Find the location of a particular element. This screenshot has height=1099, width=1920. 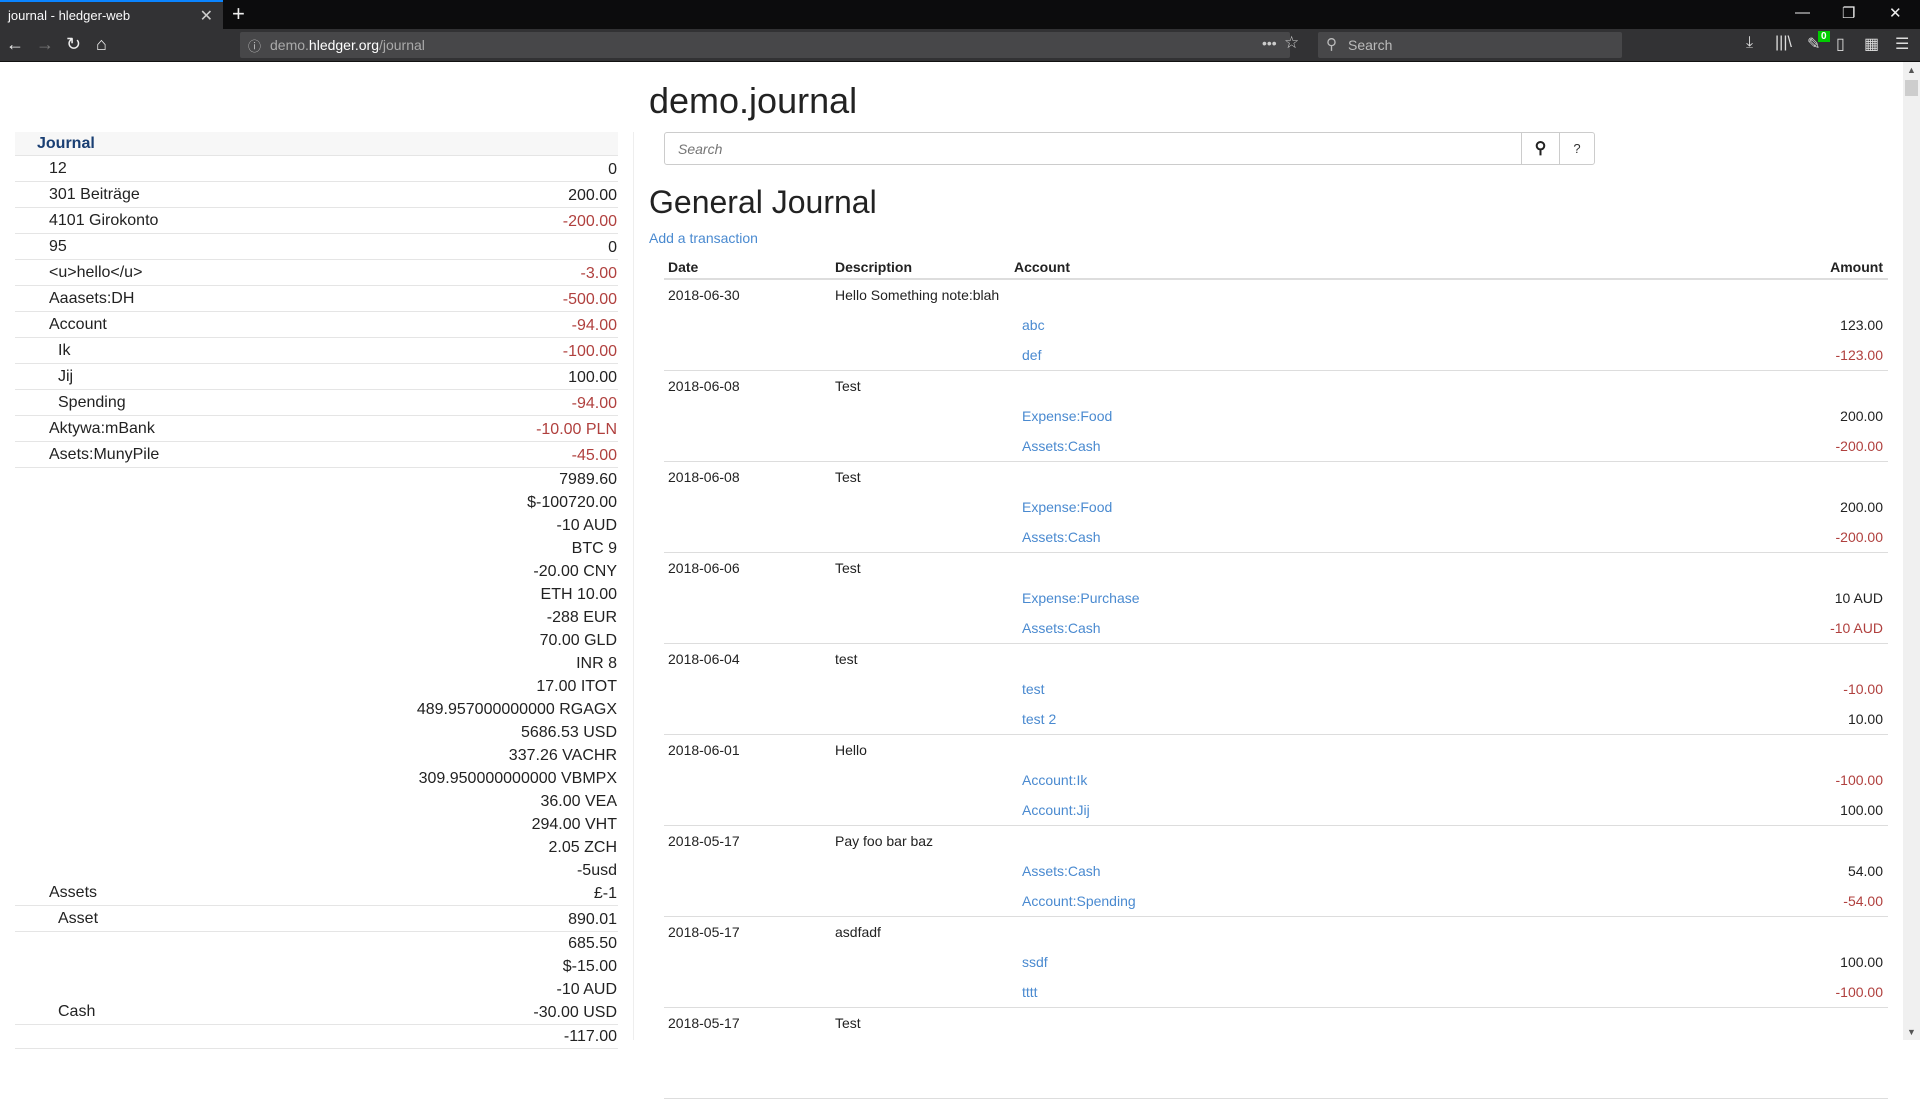

url-host-prefix: demo. is located at coordinates (289, 45).